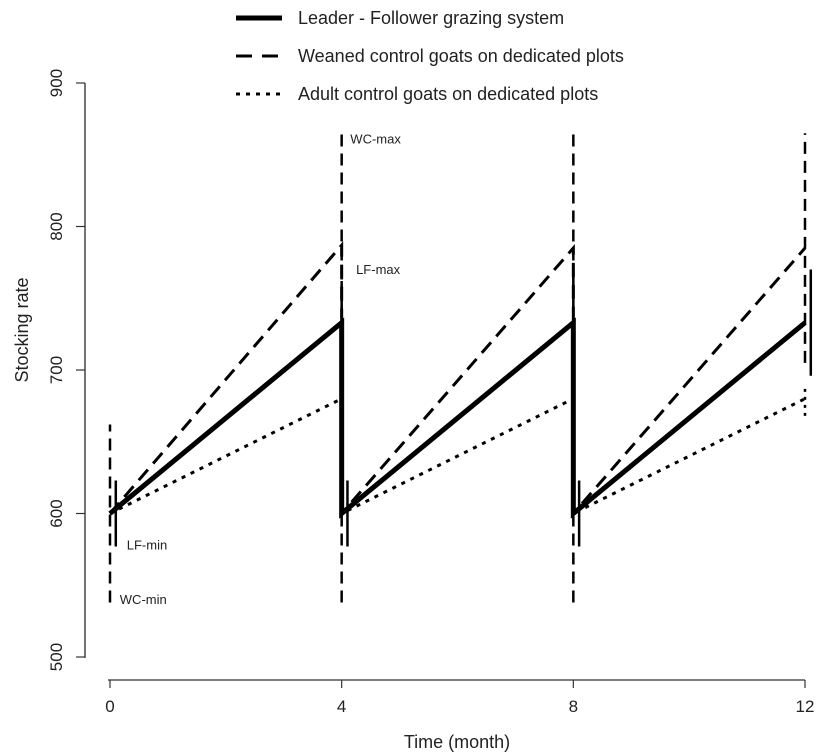 This screenshot has height=756, width=820. What do you see at coordinates (457, 742) in the screenshot?
I see `x-axis-title: Time (month)` at bounding box center [457, 742].